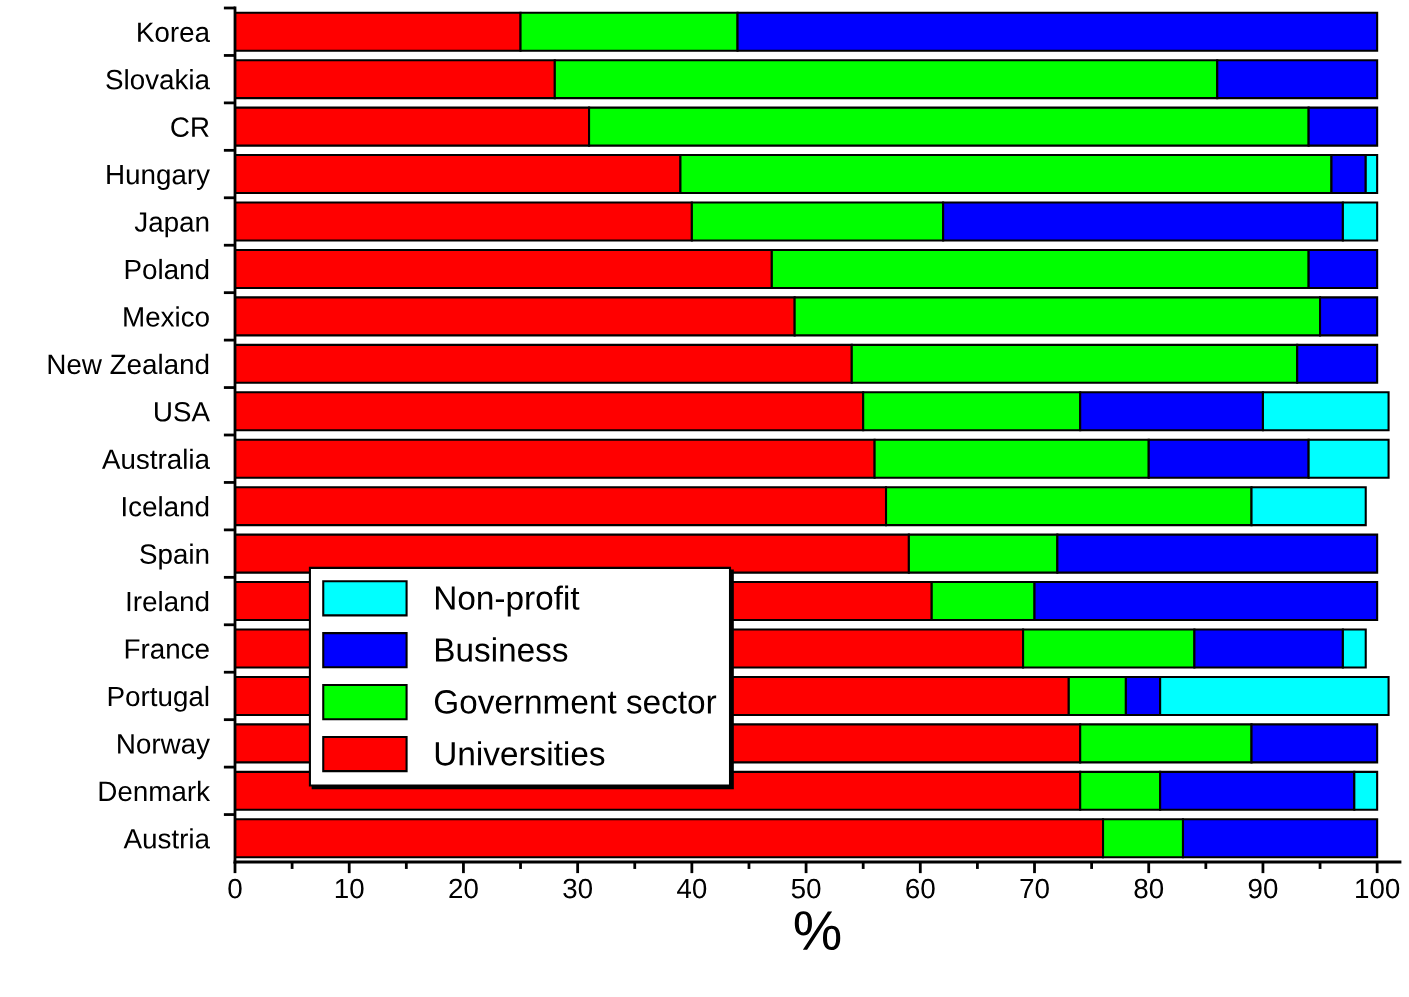 Image resolution: width=1409 pixels, height=997 pixels. Describe the element at coordinates (171, 225) in the screenshot. I see `y-tick-label: Japan` at that location.